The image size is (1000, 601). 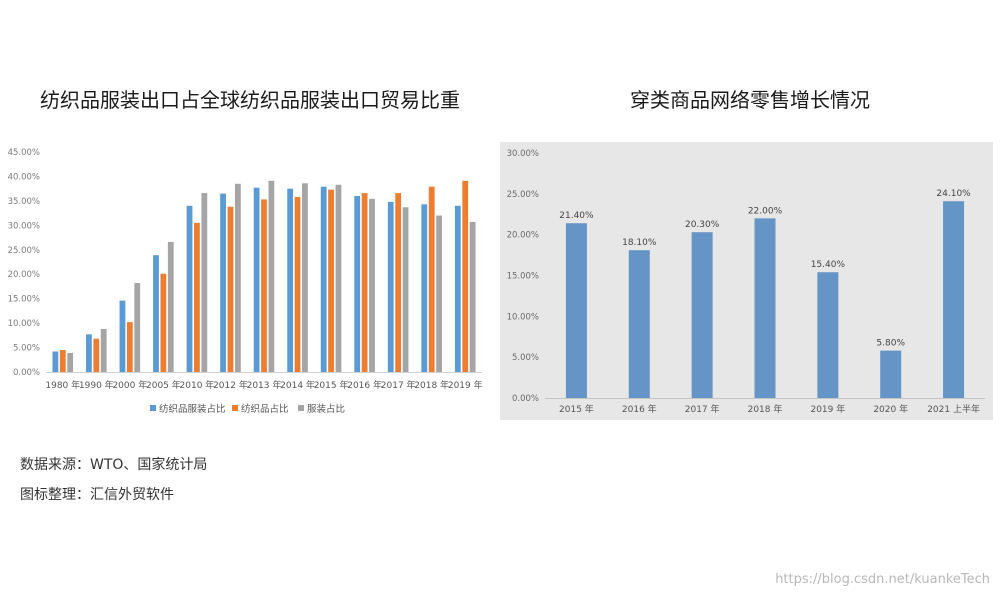 I want to click on legend-textile-apparel-label: 纺织品服装占比, so click(x=192, y=409).